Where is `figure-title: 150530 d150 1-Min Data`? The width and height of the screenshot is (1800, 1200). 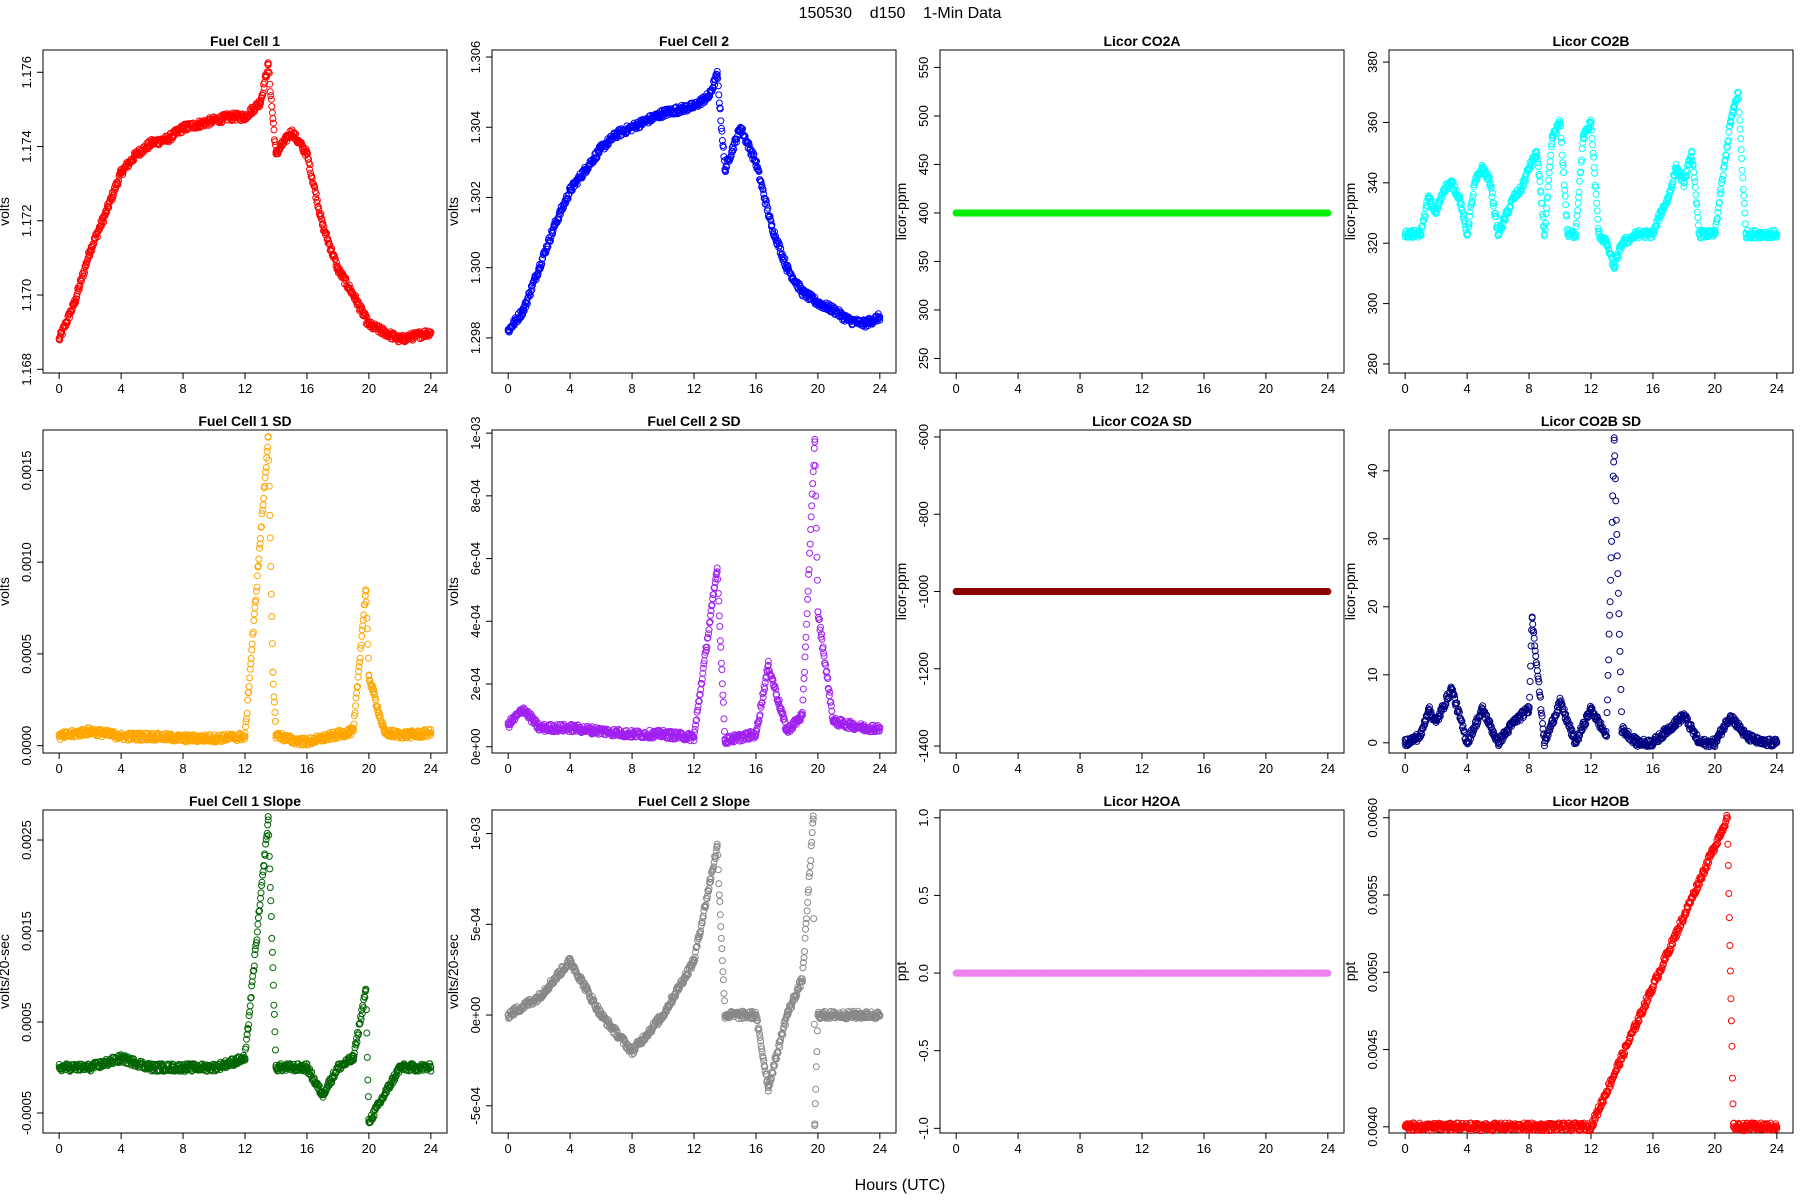 figure-title: 150530 d150 1-Min Data is located at coordinates (900, 13).